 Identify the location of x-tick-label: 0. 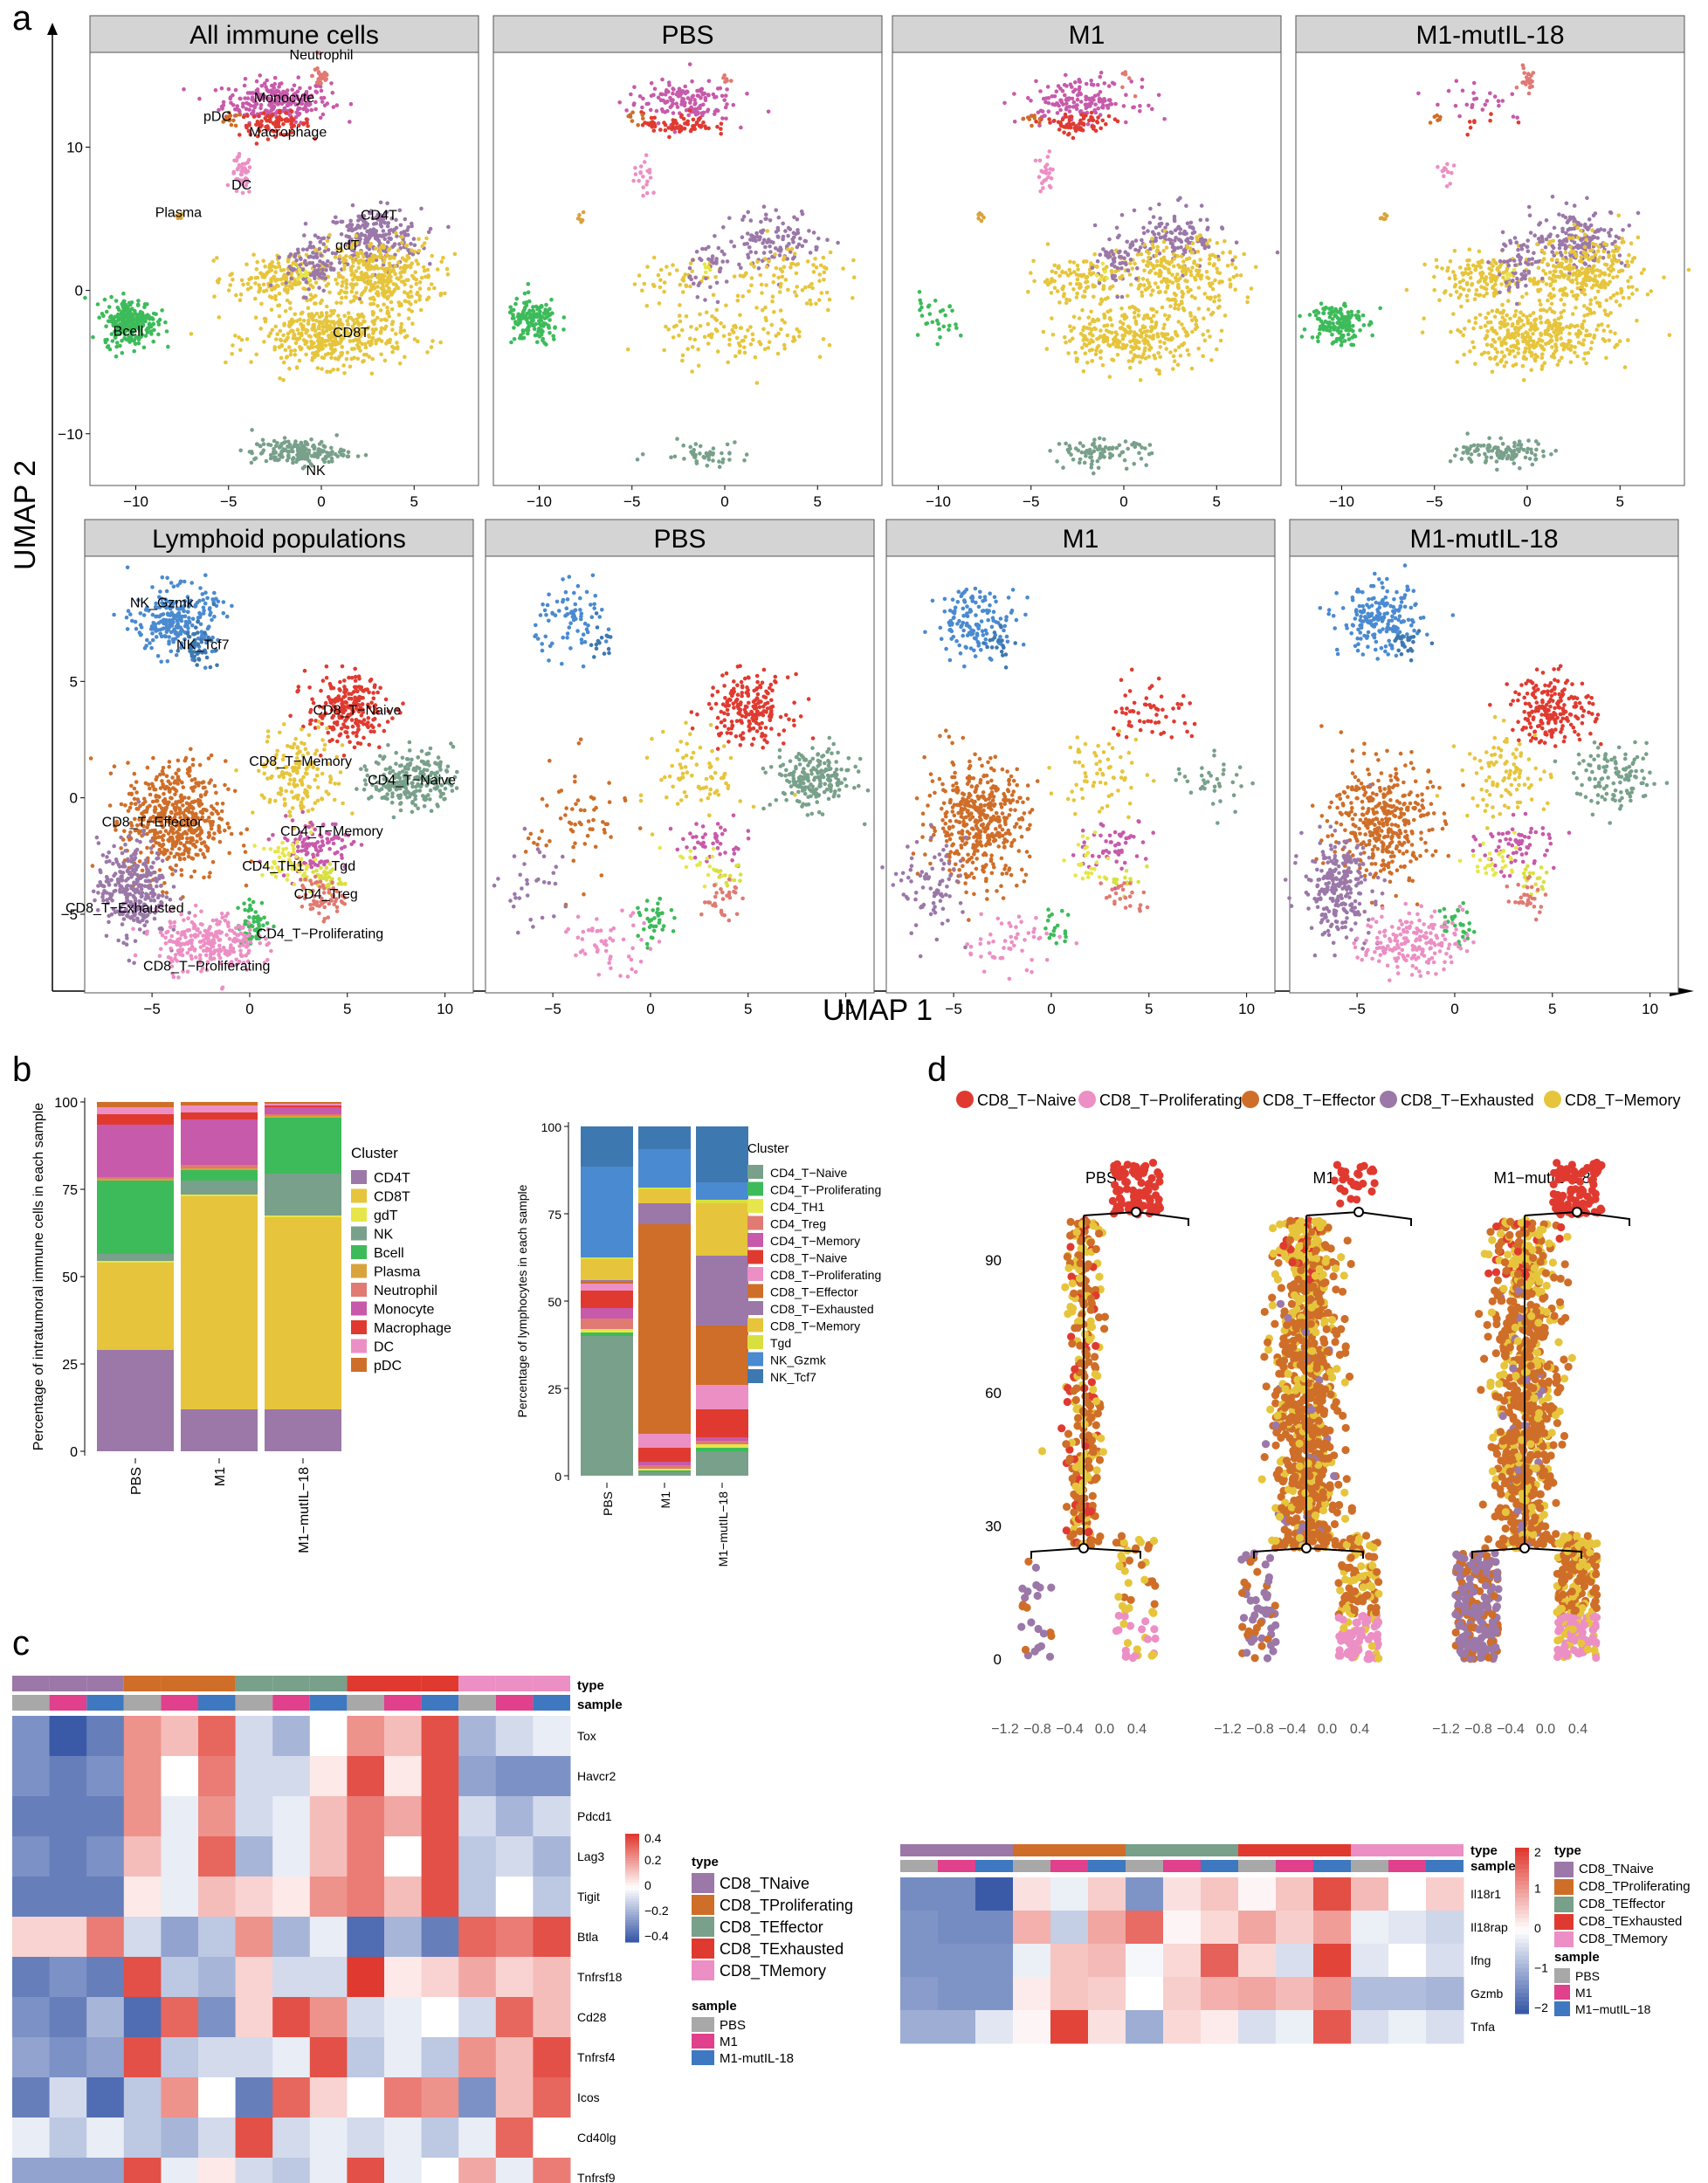
(724, 501).